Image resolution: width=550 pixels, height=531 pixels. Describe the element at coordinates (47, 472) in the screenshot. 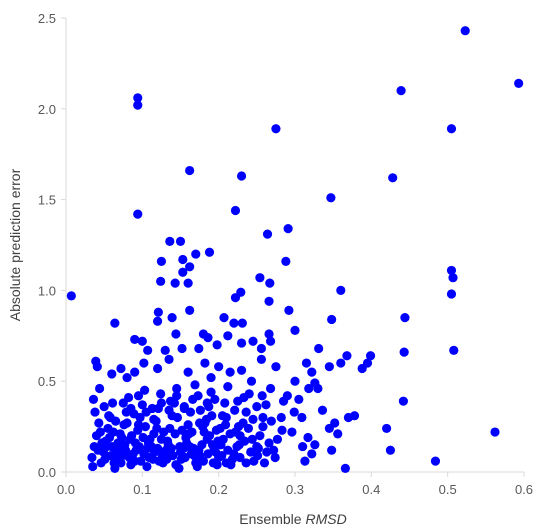

I see `y-tick-label: 0.0` at that location.